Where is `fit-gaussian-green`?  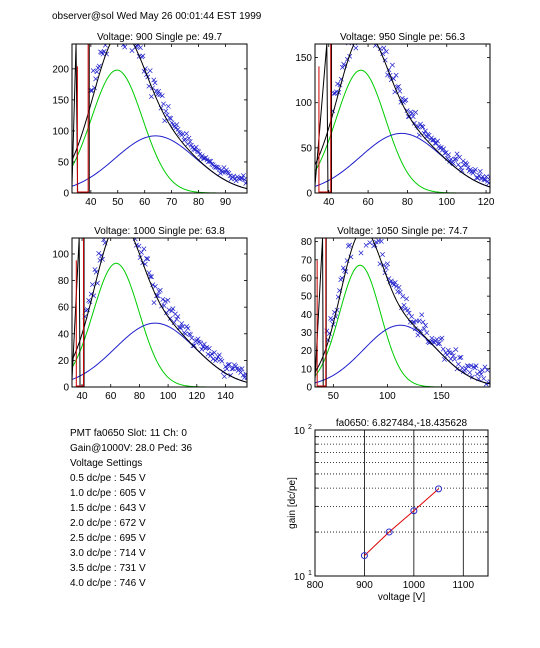
fit-gaussian-green is located at coordinates (402, 131).